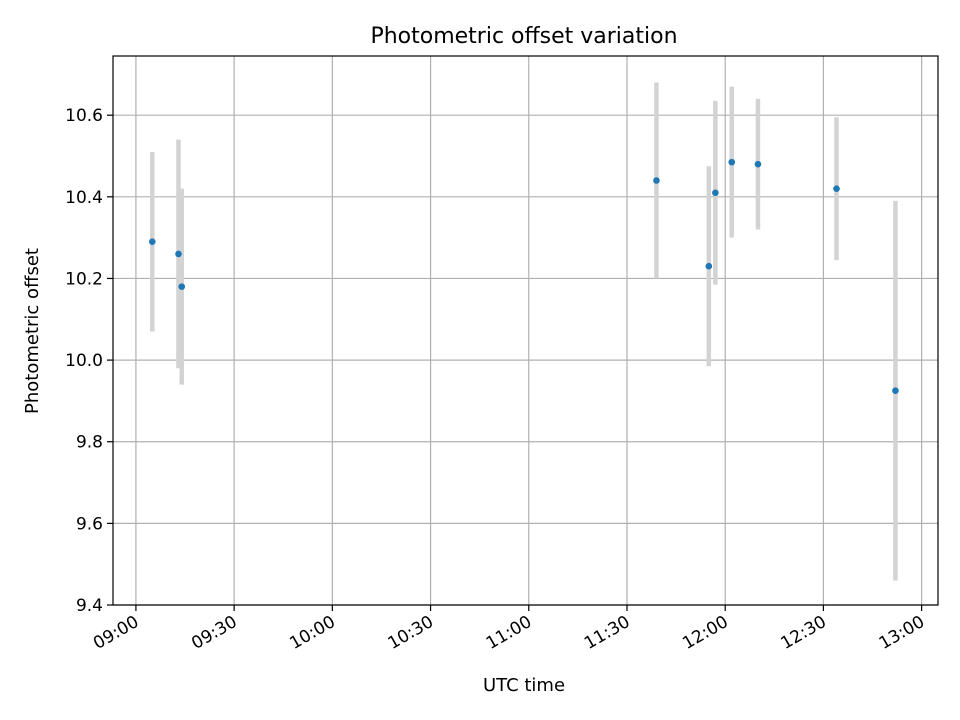 The width and height of the screenshot is (960, 720). I want to click on y-tick-label: 10.4, so click(84, 198).